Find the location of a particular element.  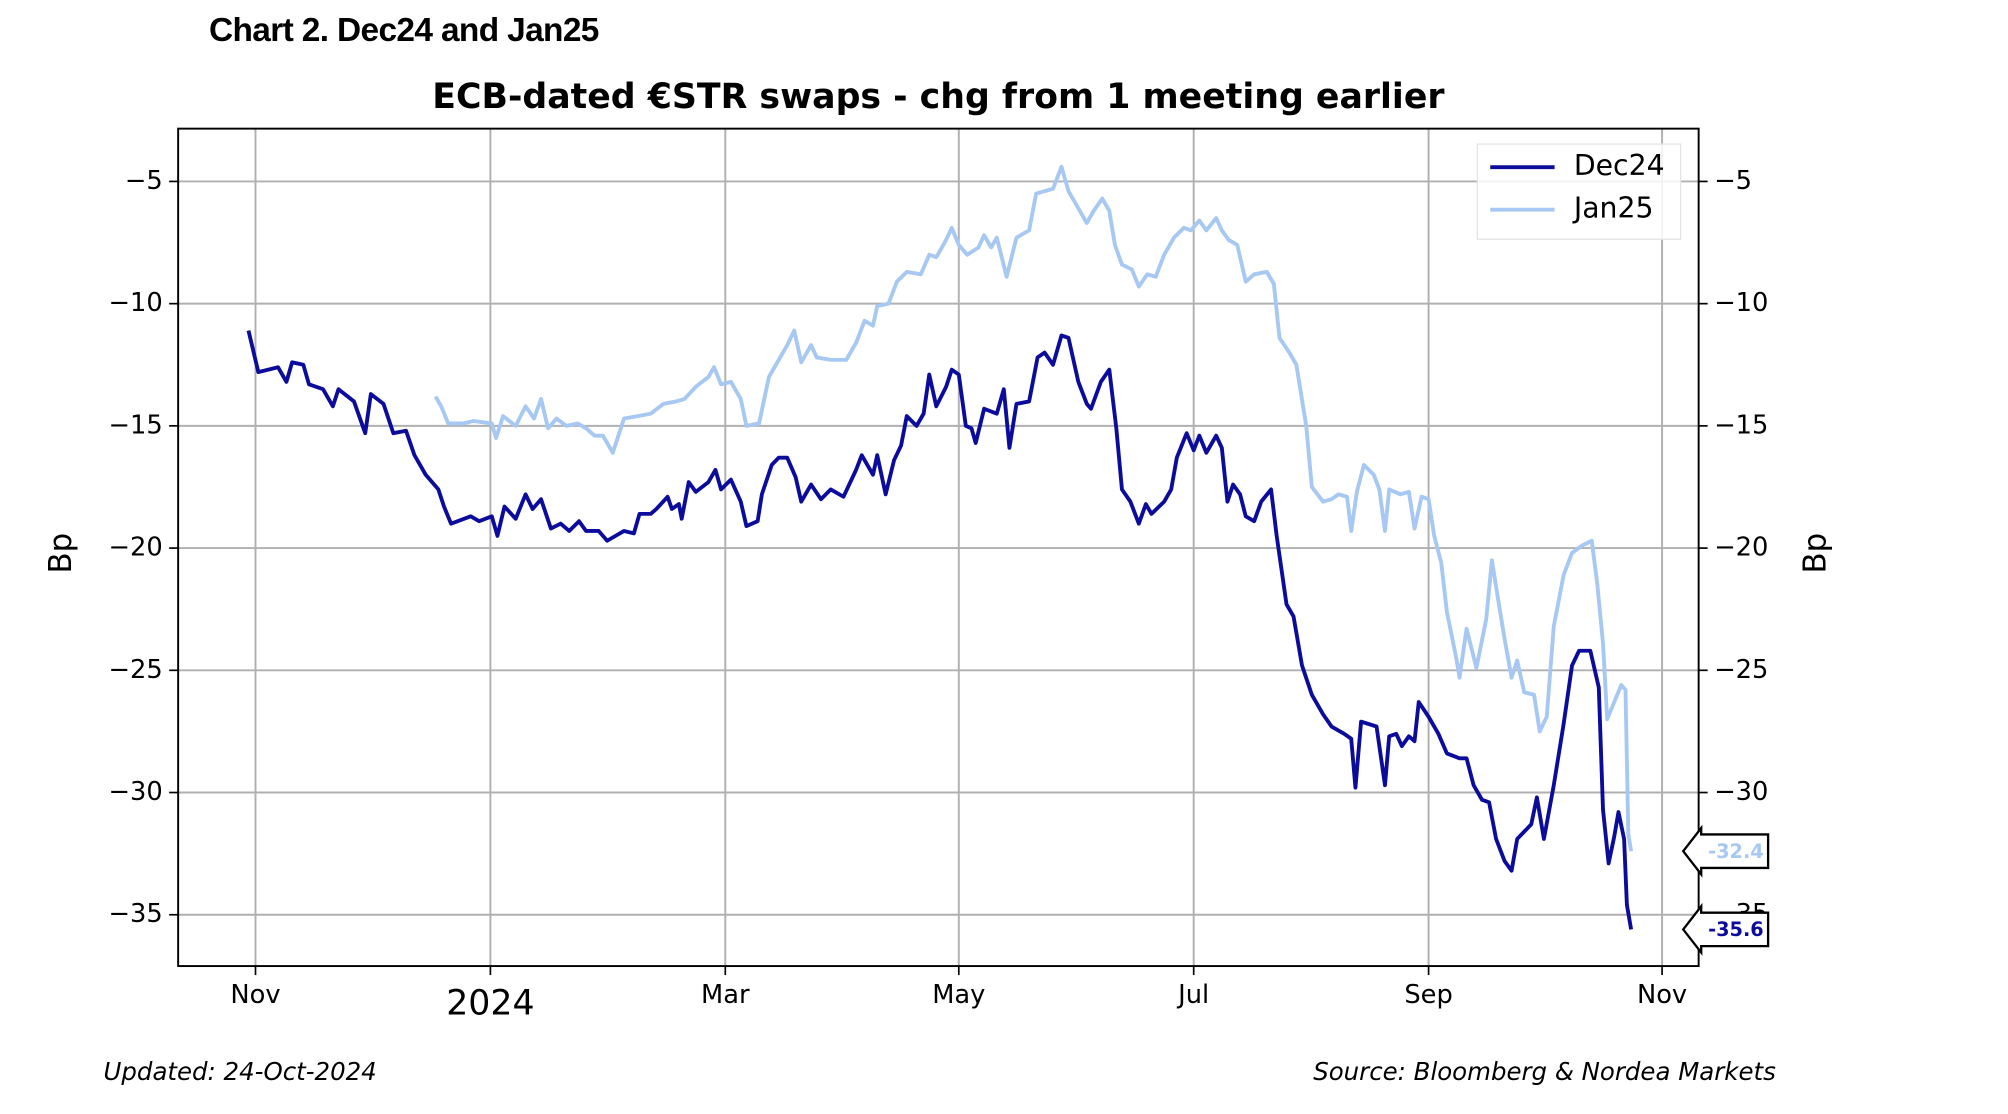

legend: Dec24 Jan25 is located at coordinates (1579, 191).